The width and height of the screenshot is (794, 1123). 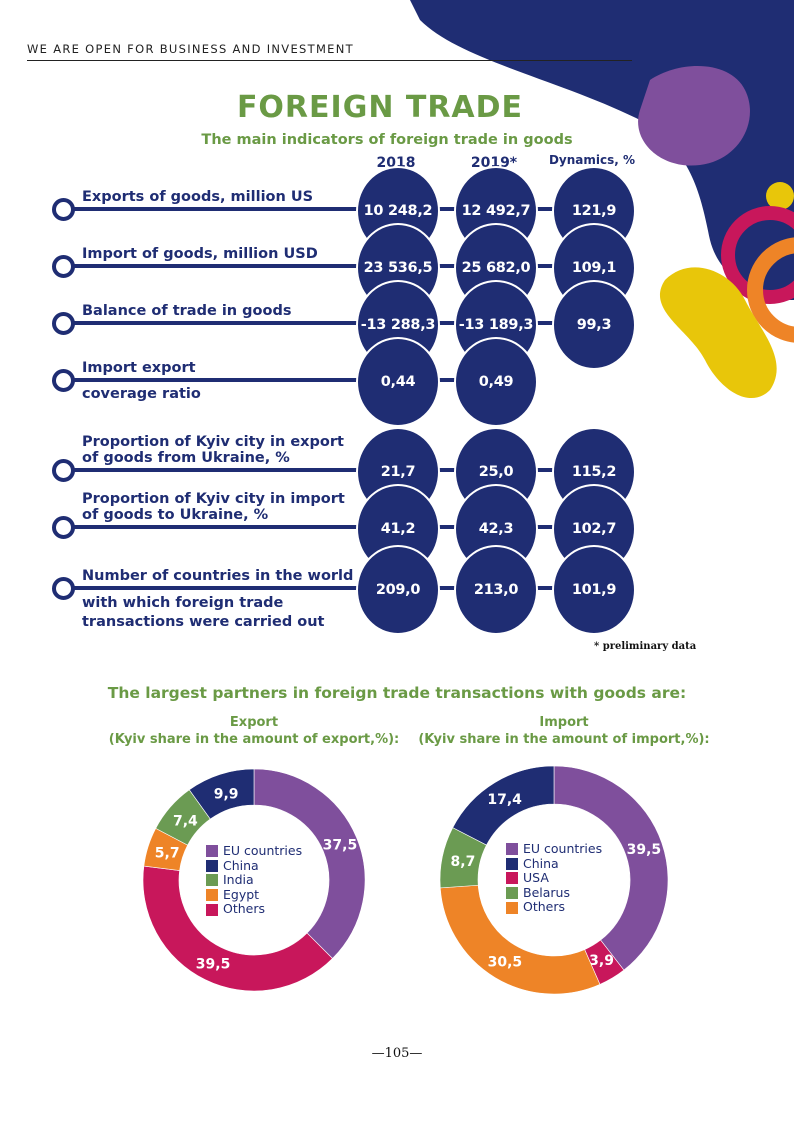 I want to click on label-line: Proportion of Kyiv city in export, so click(x=213, y=442).